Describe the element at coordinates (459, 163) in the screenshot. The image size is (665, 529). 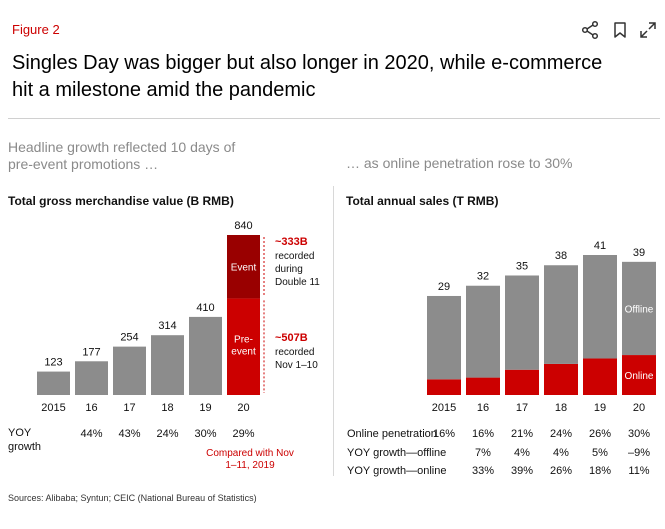
I see `right-subhead: … as online penetration rose to 30%` at that location.